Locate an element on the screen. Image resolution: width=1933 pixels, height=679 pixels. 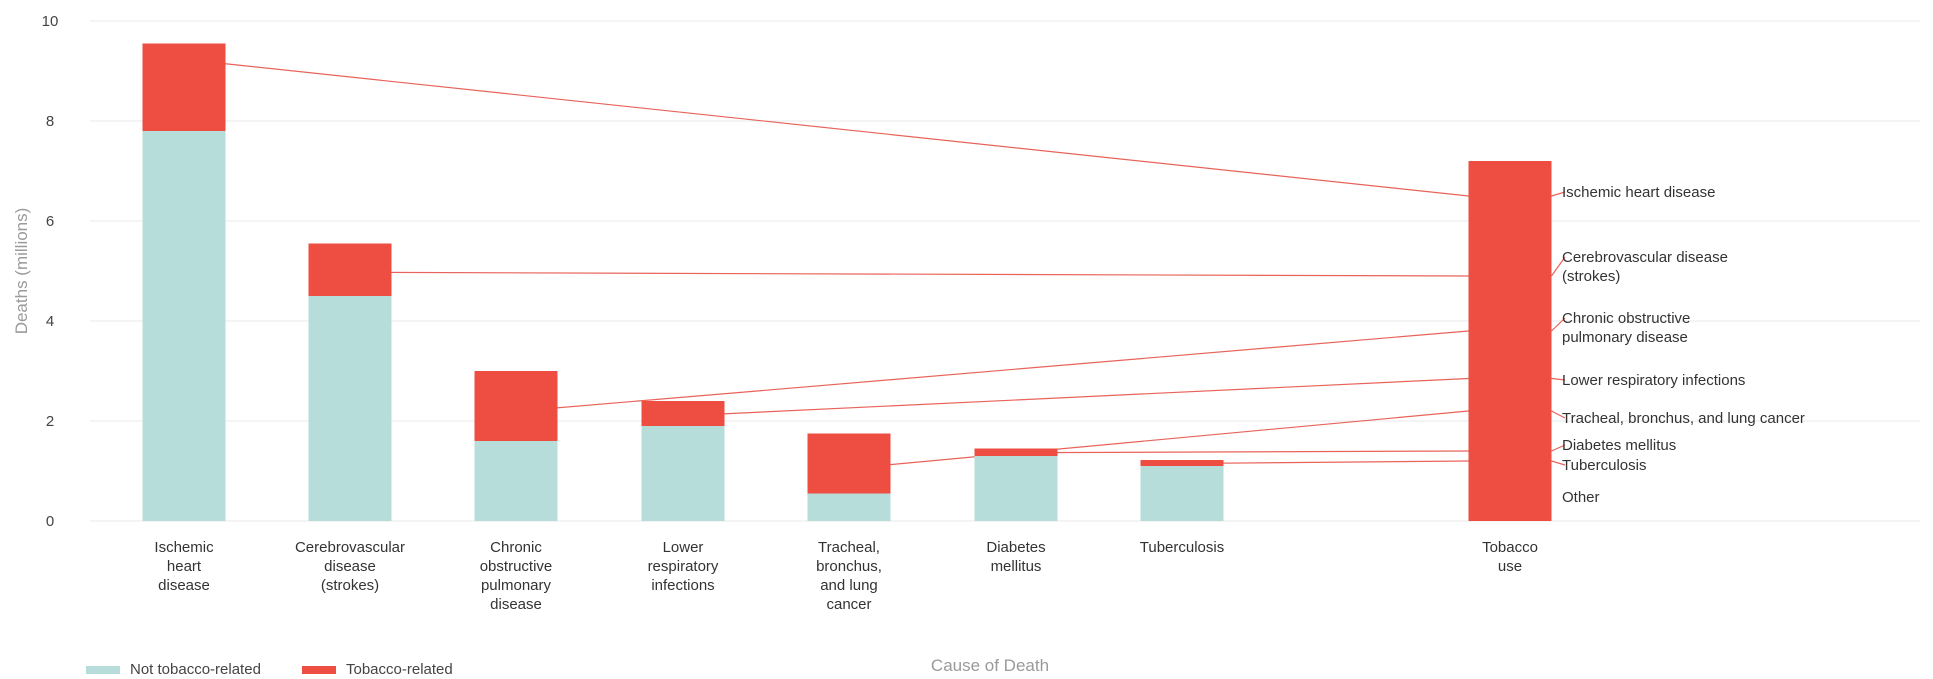
segment-label: Tuberculosis is located at coordinates (1604, 465).